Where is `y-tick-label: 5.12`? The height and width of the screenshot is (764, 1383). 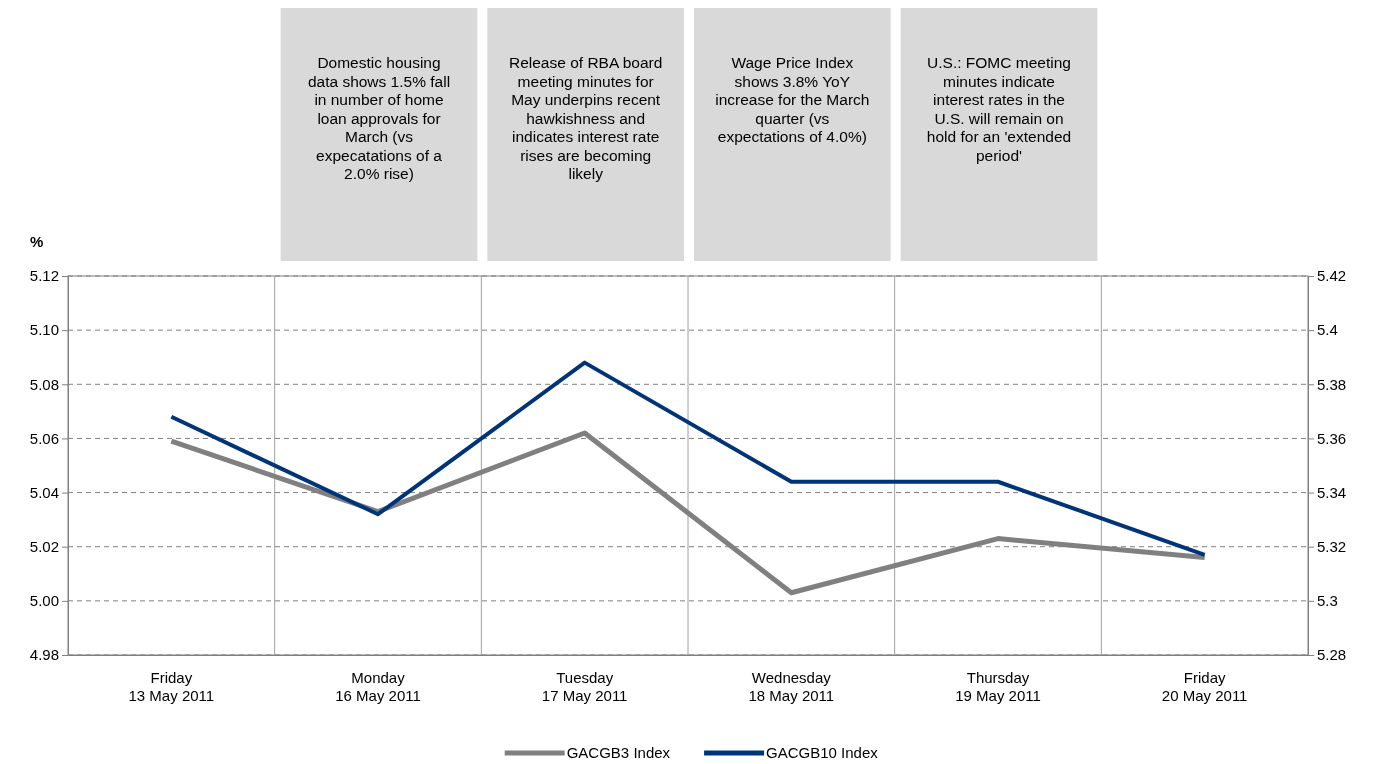 y-tick-label: 5.12 is located at coordinates (44, 276).